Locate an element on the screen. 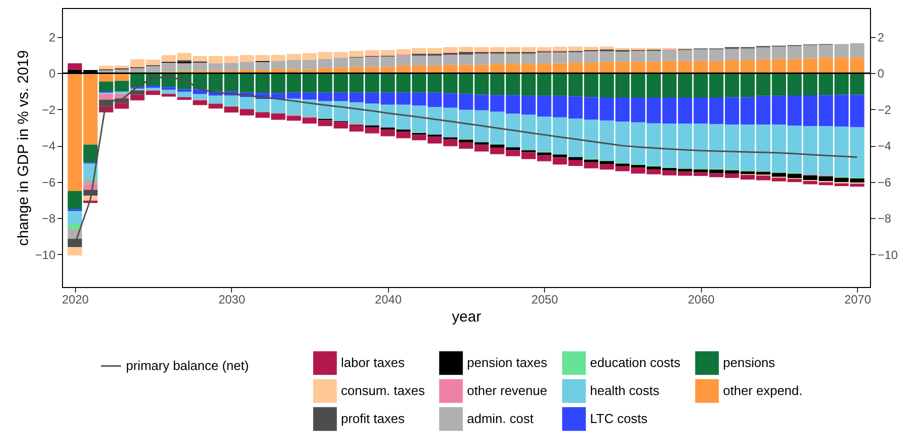  legend-label: education costs is located at coordinates (635, 362).